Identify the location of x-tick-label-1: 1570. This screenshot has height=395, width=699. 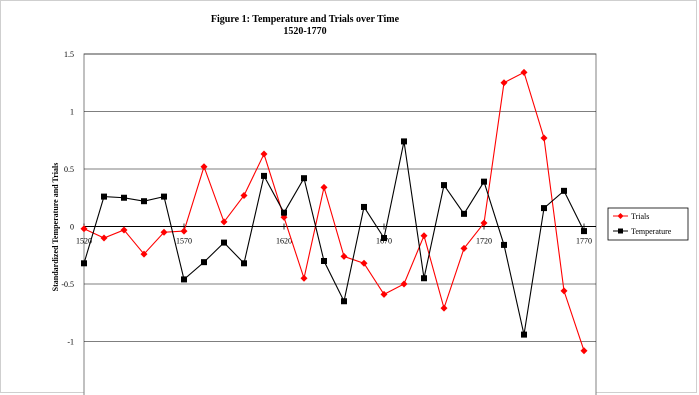
(184, 241).